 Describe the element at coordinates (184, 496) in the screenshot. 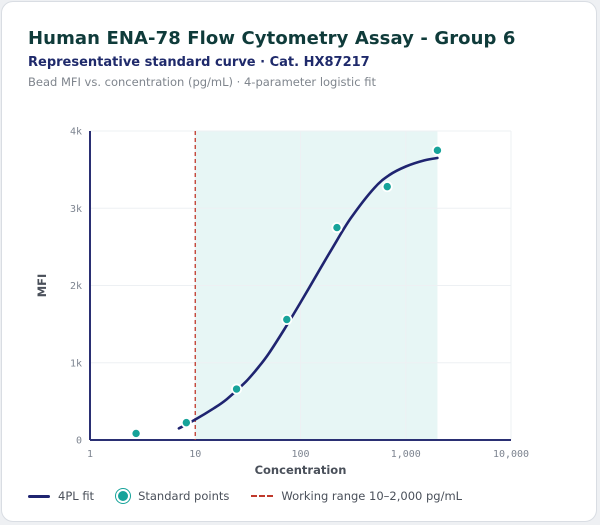

I see `legend-label-points: Standard points` at that location.